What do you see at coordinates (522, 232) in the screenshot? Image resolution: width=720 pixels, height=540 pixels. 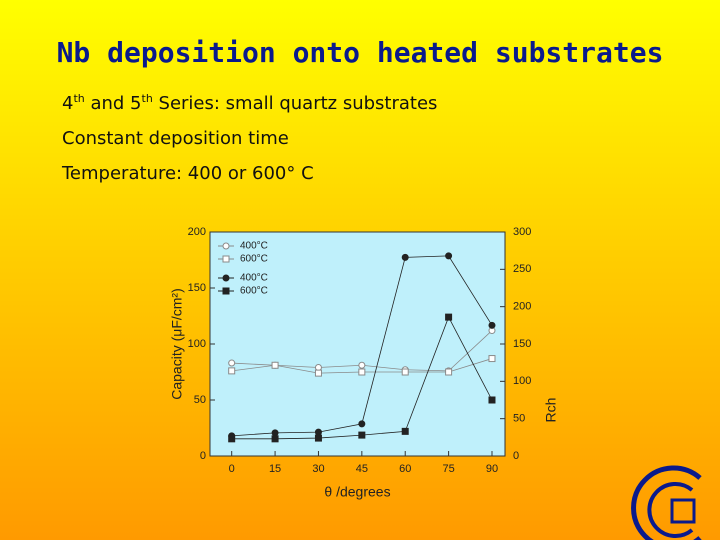 I see `y2-tick-label: 300` at bounding box center [522, 232].